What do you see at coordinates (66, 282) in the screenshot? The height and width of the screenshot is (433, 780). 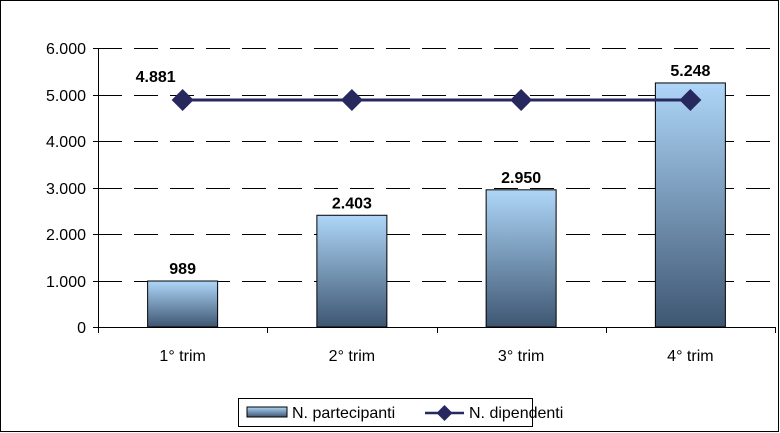 I see `y-tick-label: 1.000` at bounding box center [66, 282].